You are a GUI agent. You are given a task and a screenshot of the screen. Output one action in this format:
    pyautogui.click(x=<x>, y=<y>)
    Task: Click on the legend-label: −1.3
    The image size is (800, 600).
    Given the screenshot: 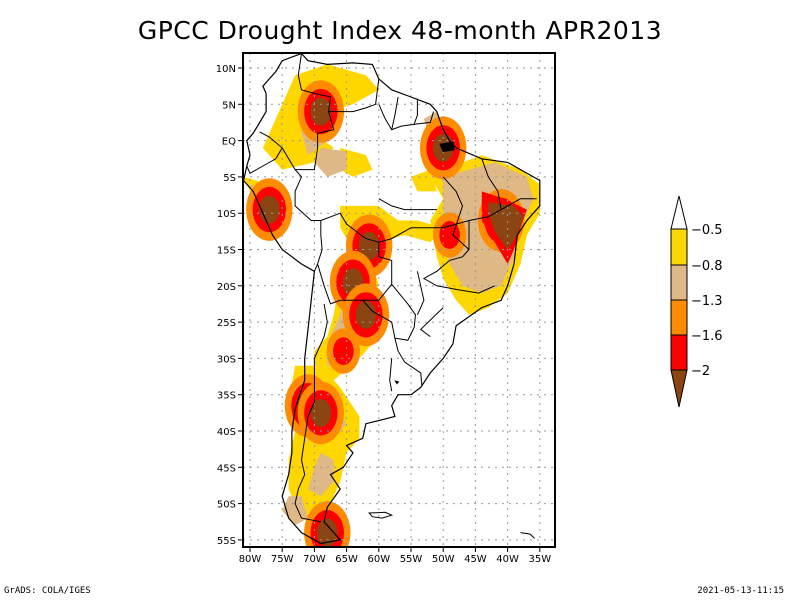 What is the action you would take?
    pyautogui.click(x=707, y=301)
    